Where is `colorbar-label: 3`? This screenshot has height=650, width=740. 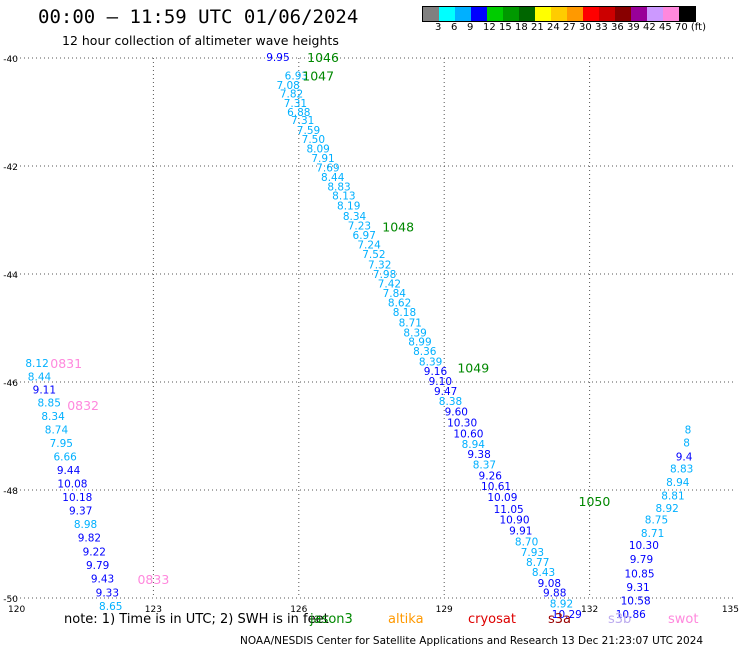 colorbar-label: 3 is located at coordinates (438, 27).